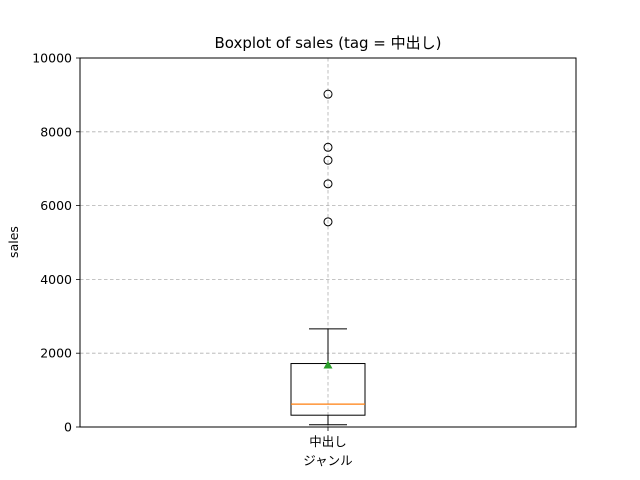  Describe the element at coordinates (56, 205) in the screenshot. I see `y-tick-label: 6000` at that location.